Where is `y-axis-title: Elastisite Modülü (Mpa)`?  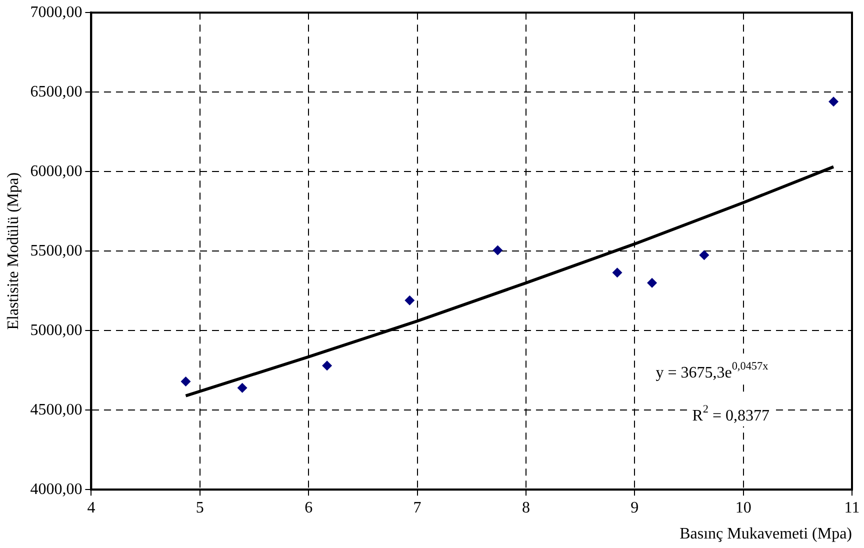
y-axis-title: Elastisite Modülü (Mpa) is located at coordinates (13, 251).